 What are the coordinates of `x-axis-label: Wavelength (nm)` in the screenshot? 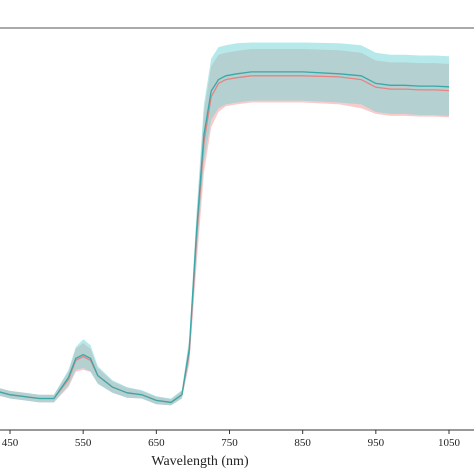 It's located at (200, 461).